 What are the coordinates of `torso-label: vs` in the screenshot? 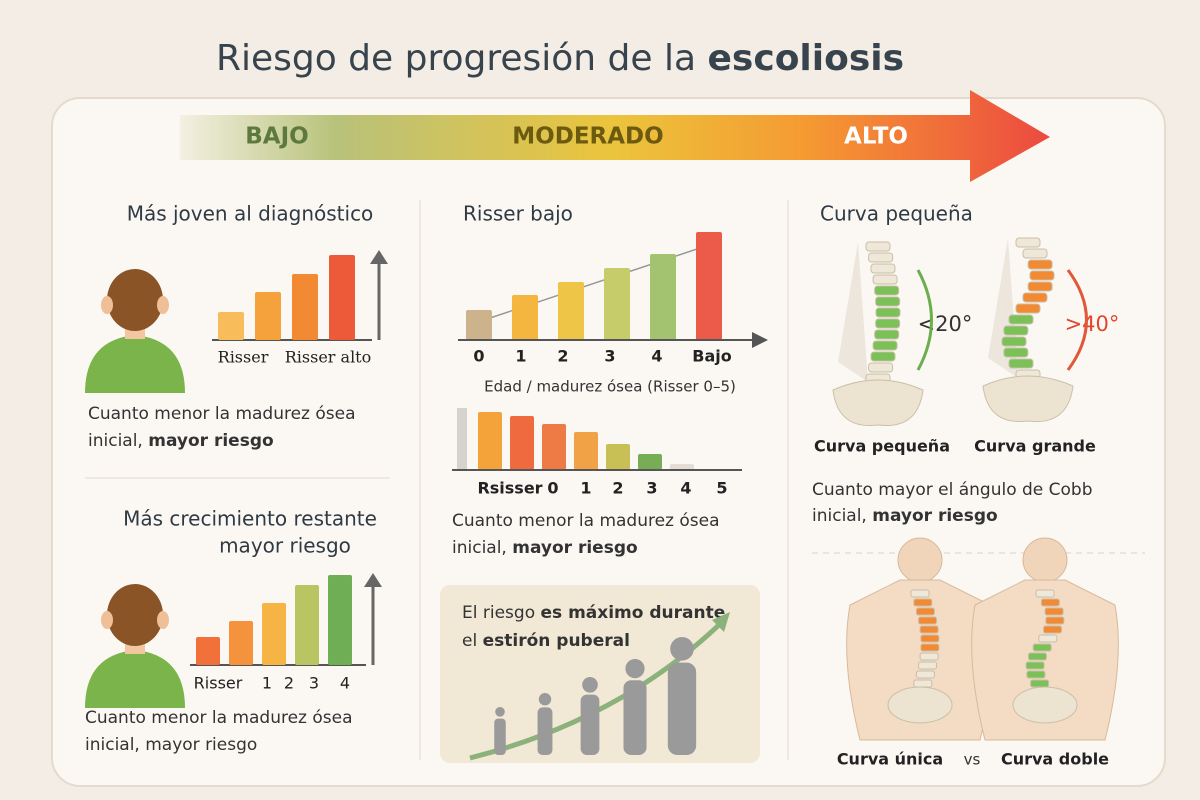 It's located at (972, 760).